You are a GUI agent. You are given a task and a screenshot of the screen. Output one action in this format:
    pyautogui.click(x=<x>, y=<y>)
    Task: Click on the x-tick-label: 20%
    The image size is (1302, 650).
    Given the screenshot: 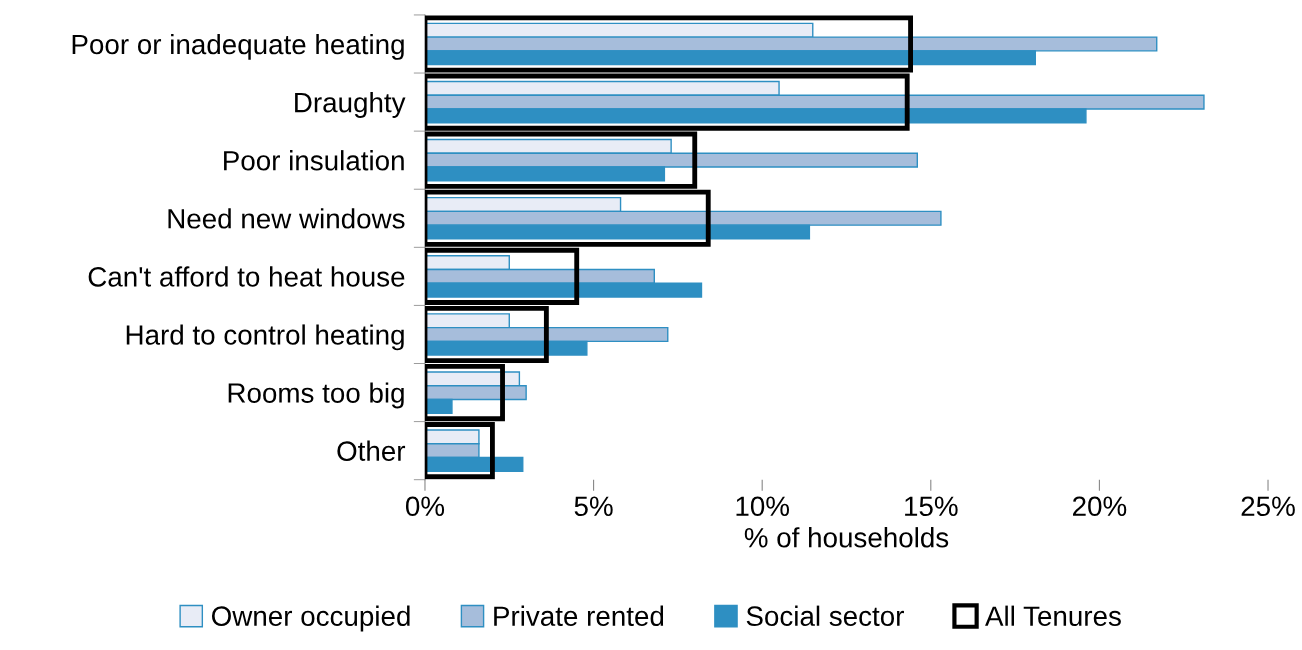 What is the action you would take?
    pyautogui.click(x=1100, y=506)
    